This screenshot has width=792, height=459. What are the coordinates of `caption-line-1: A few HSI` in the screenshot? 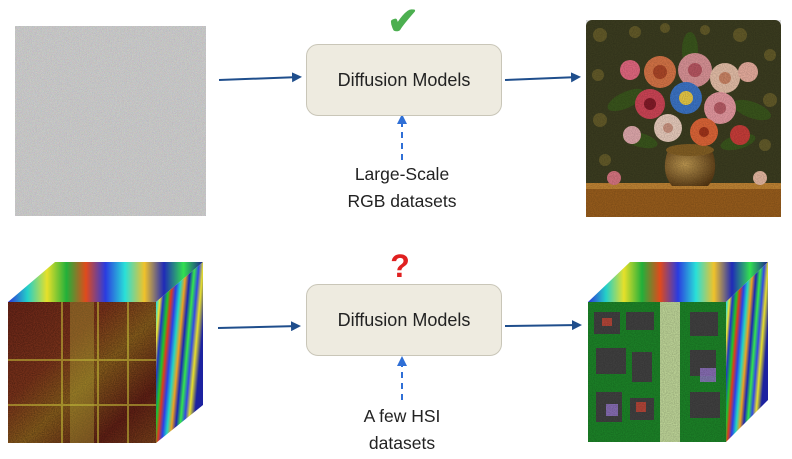 It's located at (402, 416).